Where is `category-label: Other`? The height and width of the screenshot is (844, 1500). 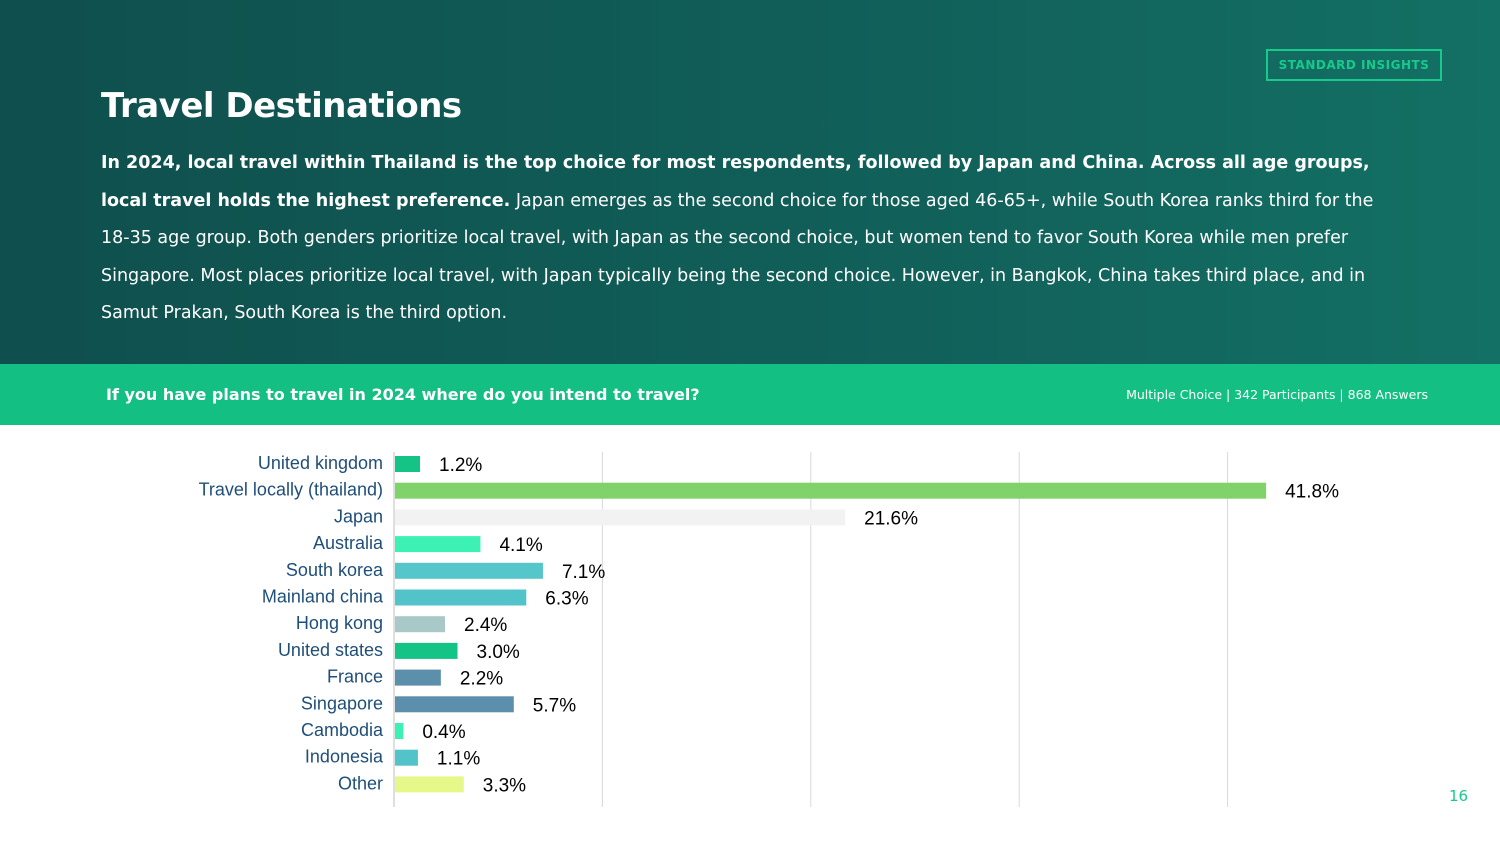 category-label: Other is located at coordinates (360, 783).